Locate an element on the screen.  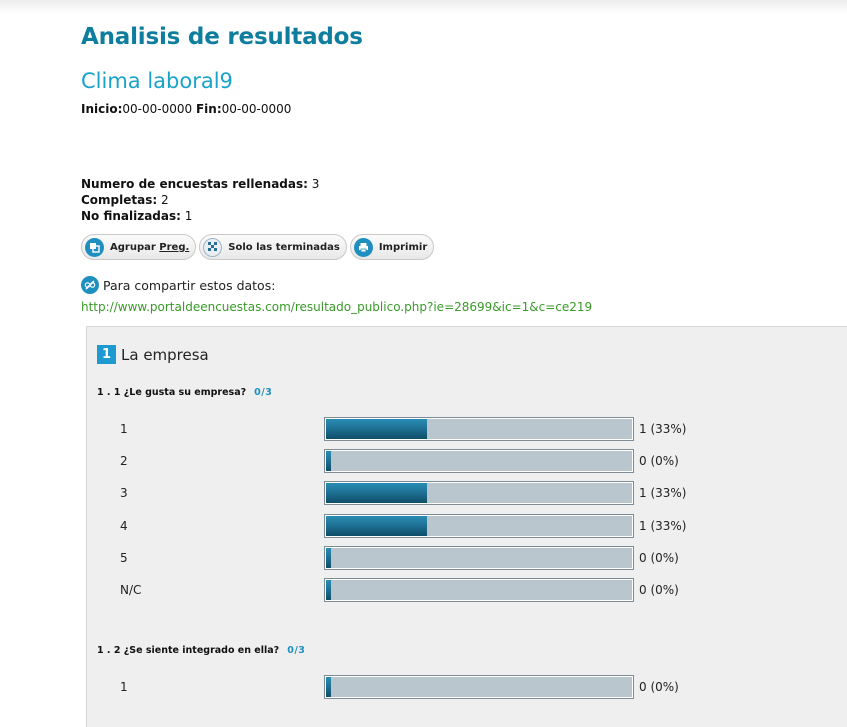
question-title: 1 . 2 ¿Se siente integrado en ella? 0/3 is located at coordinates (201, 650).